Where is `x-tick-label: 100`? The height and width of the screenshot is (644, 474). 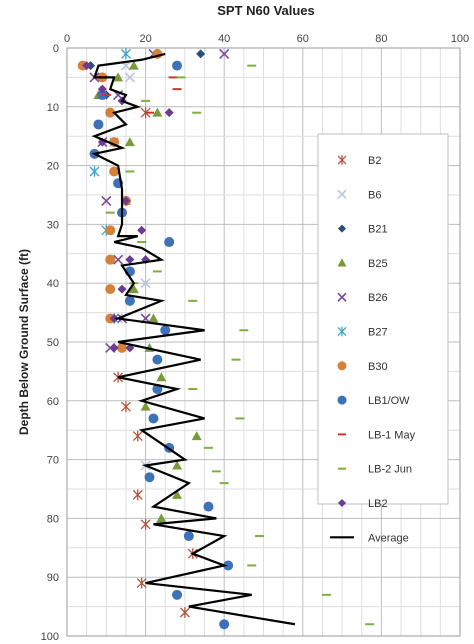
x-tick-label: 100 is located at coordinates (460, 39).